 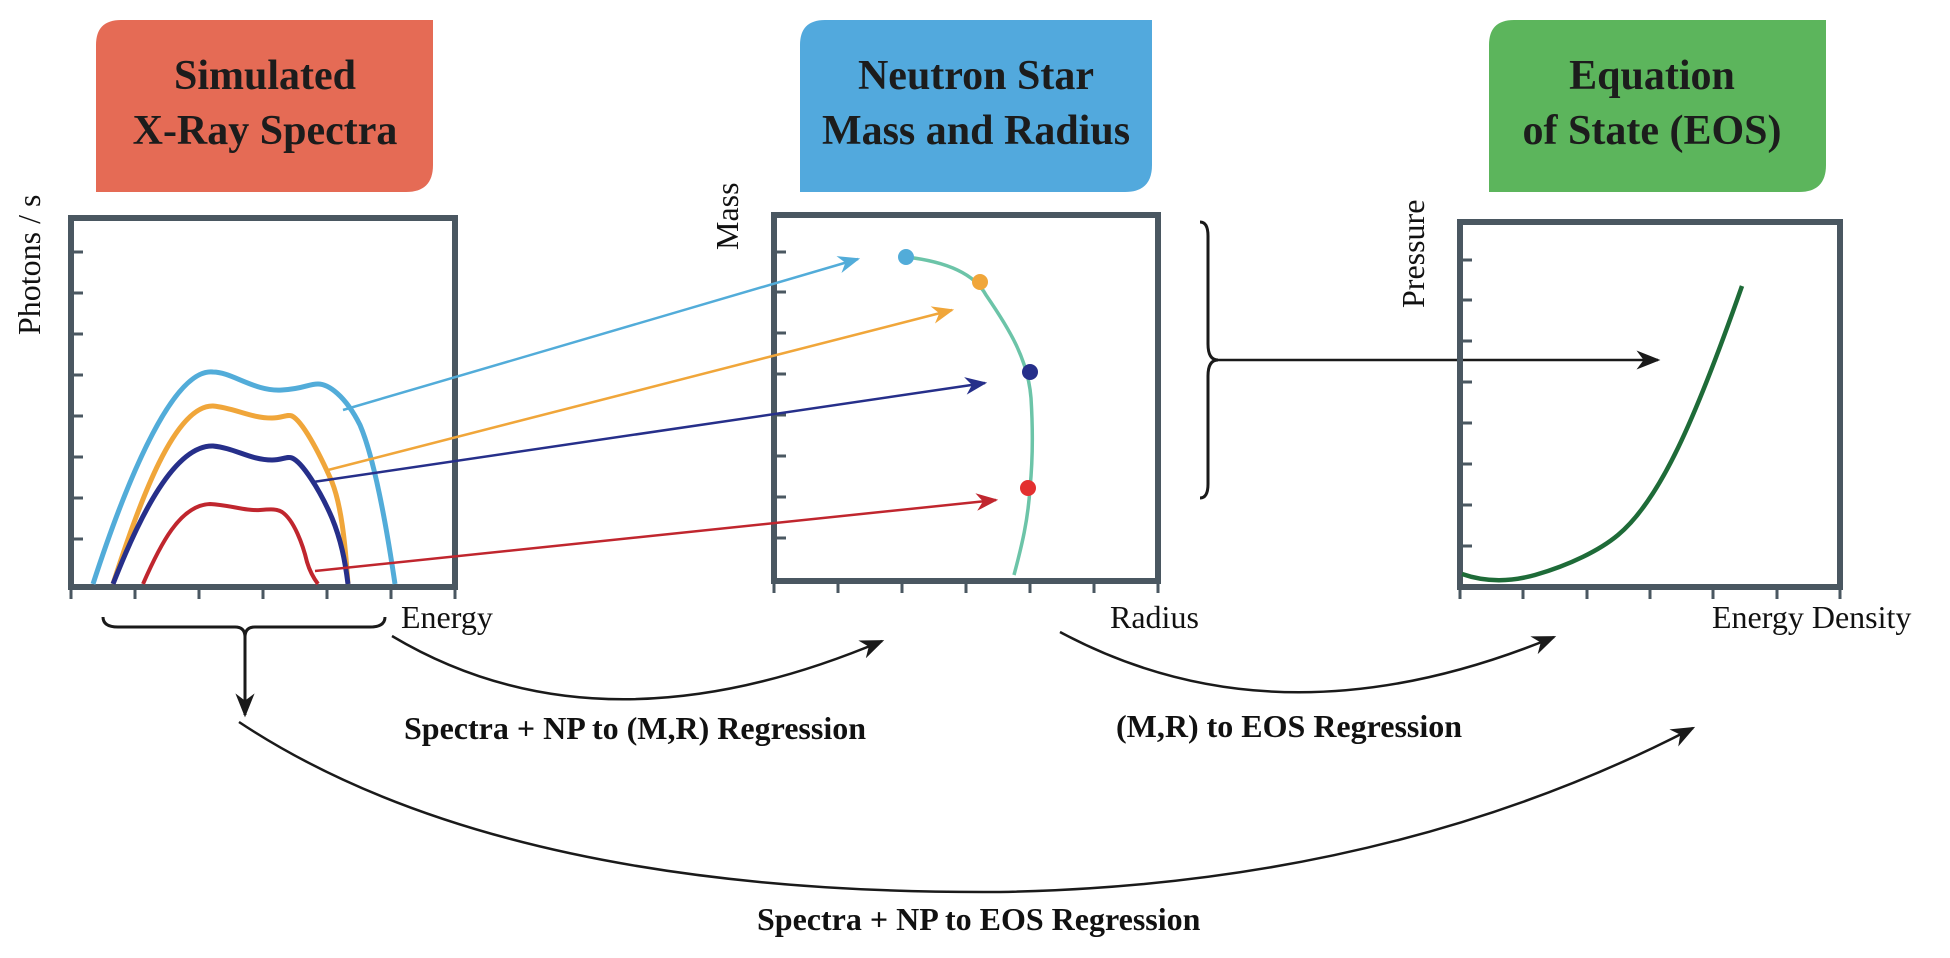 I want to click on spectra-energy-brace, so click(x=244, y=627).